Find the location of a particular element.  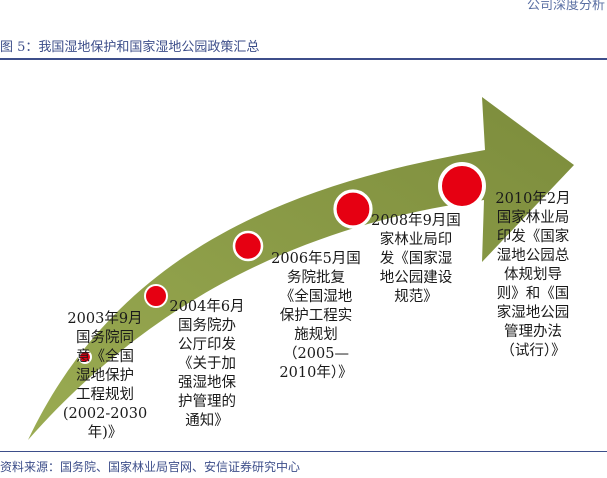

milestone-text-line: 家湿地公园 is located at coordinates (533, 313).